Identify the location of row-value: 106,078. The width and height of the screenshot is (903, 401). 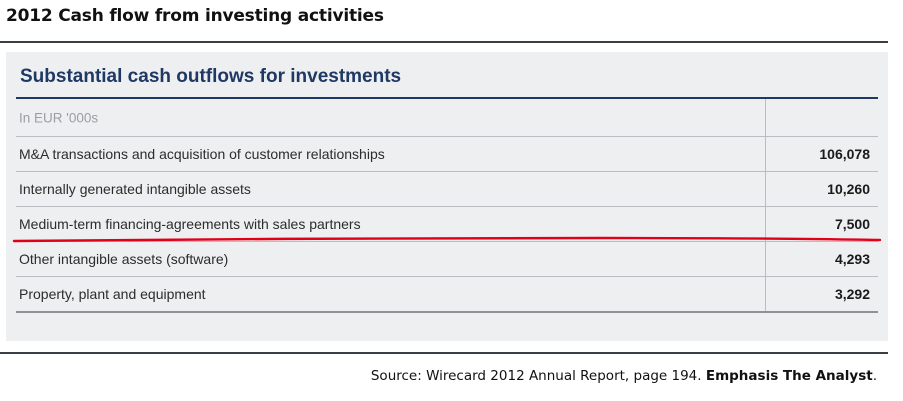
(844, 154).